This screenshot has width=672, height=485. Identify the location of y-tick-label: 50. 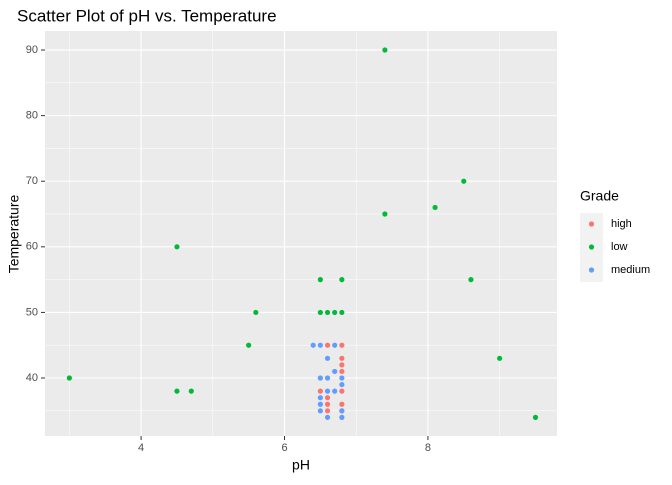
(32, 312).